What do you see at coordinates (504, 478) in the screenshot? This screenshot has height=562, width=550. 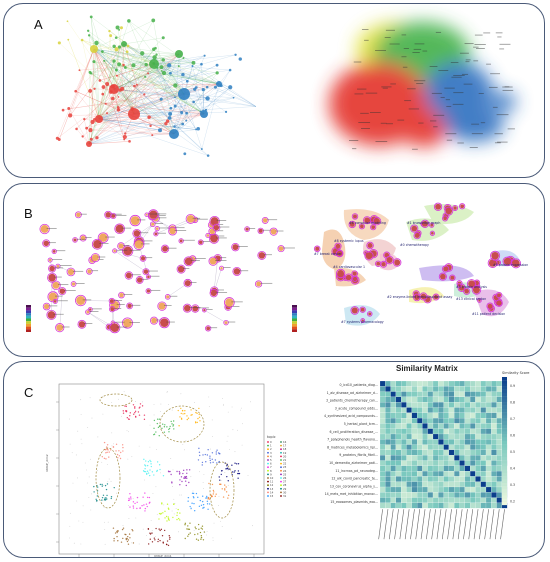 I see `colorbar-step` at bounding box center [504, 478].